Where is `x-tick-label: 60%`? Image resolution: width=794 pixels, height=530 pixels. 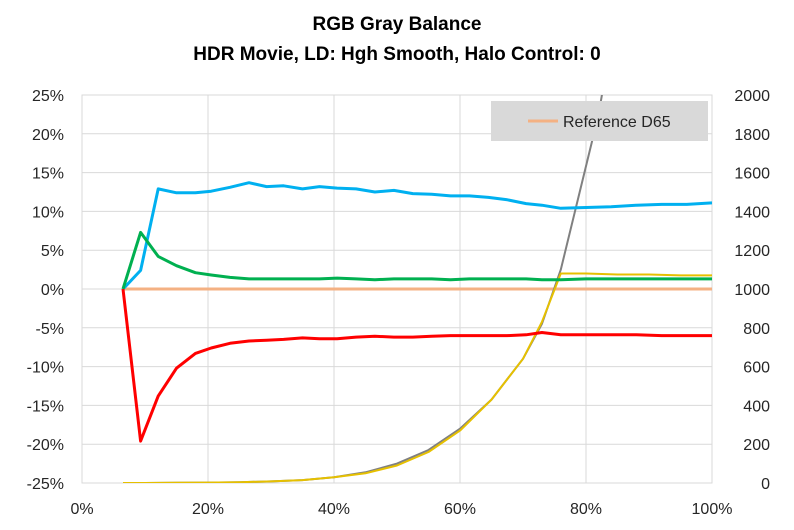
x-tick-label: 60% is located at coordinates (460, 509).